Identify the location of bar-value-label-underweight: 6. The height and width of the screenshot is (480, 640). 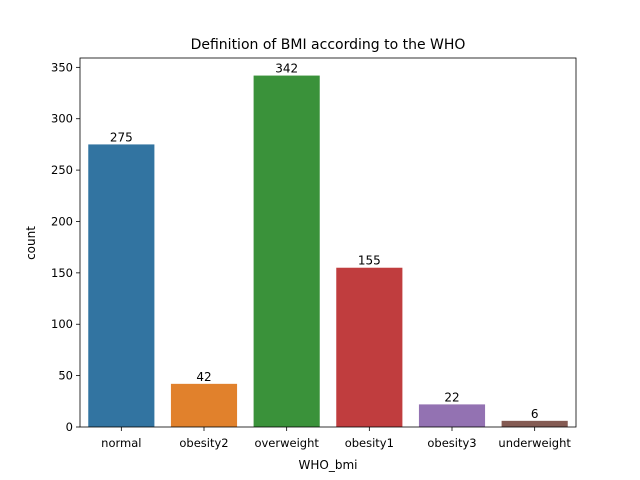
(535, 414).